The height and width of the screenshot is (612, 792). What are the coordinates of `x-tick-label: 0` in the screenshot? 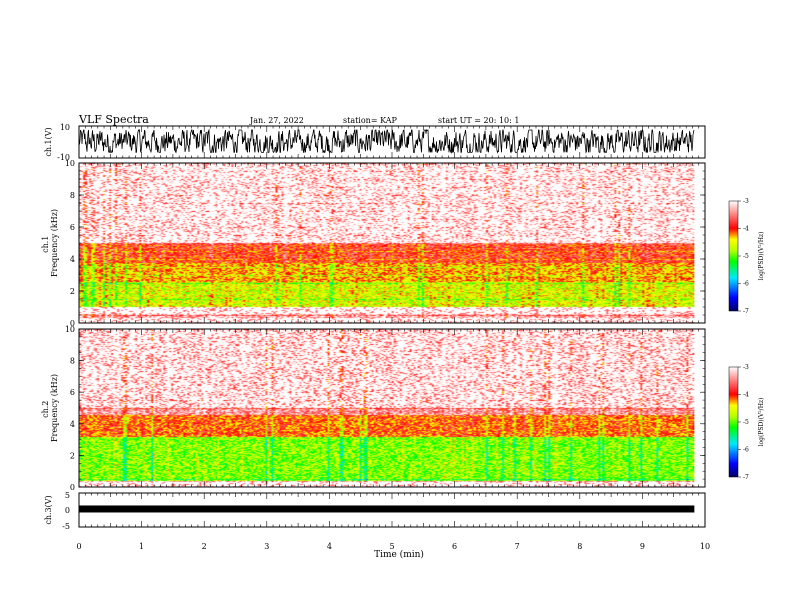 It's located at (78, 546).